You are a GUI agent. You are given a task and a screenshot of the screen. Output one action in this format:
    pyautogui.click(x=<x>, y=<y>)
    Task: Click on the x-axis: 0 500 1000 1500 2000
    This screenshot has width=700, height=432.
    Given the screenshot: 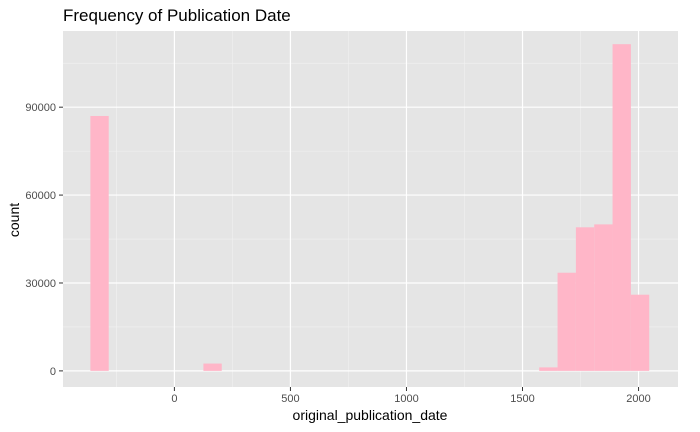 What is the action you would take?
    pyautogui.click(x=411, y=396)
    